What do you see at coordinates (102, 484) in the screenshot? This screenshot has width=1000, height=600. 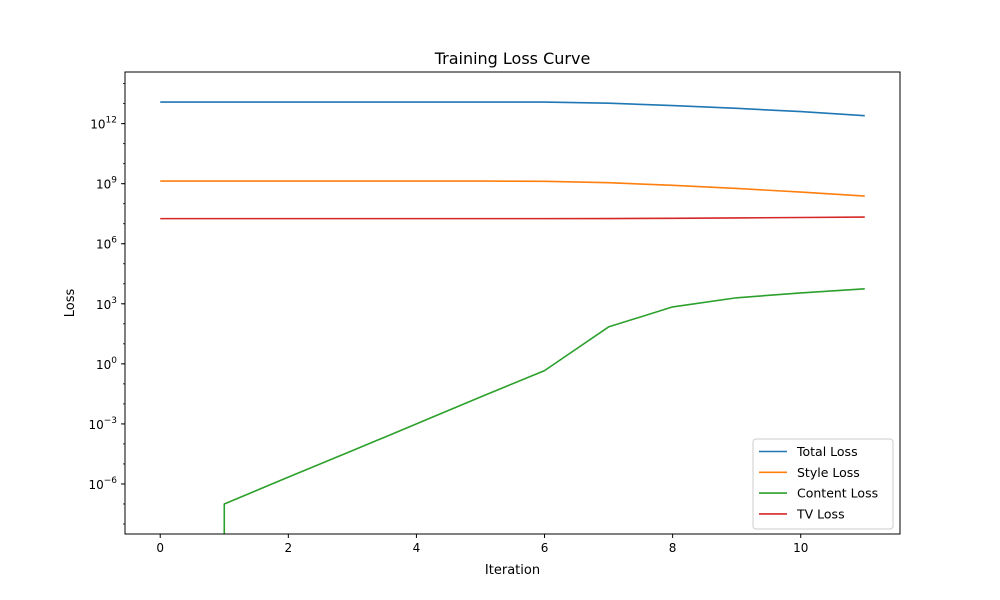 I see `y-tick-label: 10⁻⁶` at bounding box center [102, 484].